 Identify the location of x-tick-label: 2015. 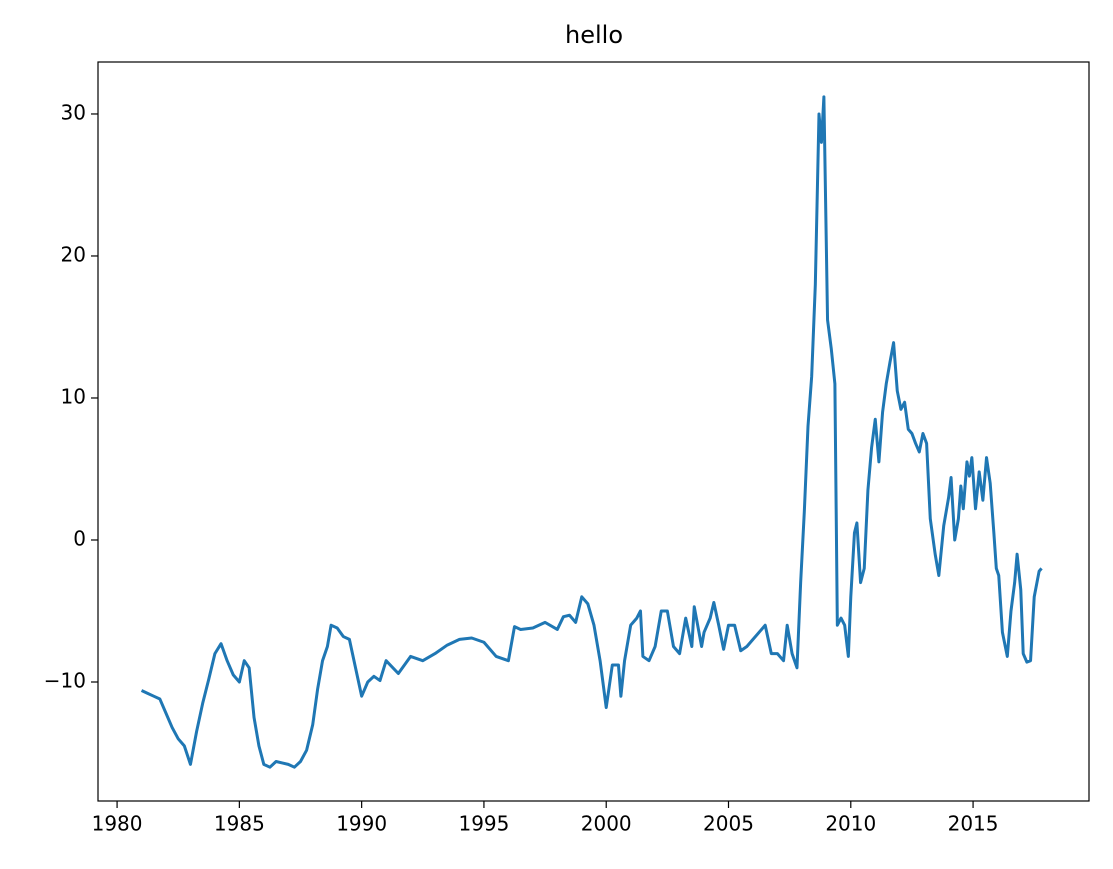
(973, 824).